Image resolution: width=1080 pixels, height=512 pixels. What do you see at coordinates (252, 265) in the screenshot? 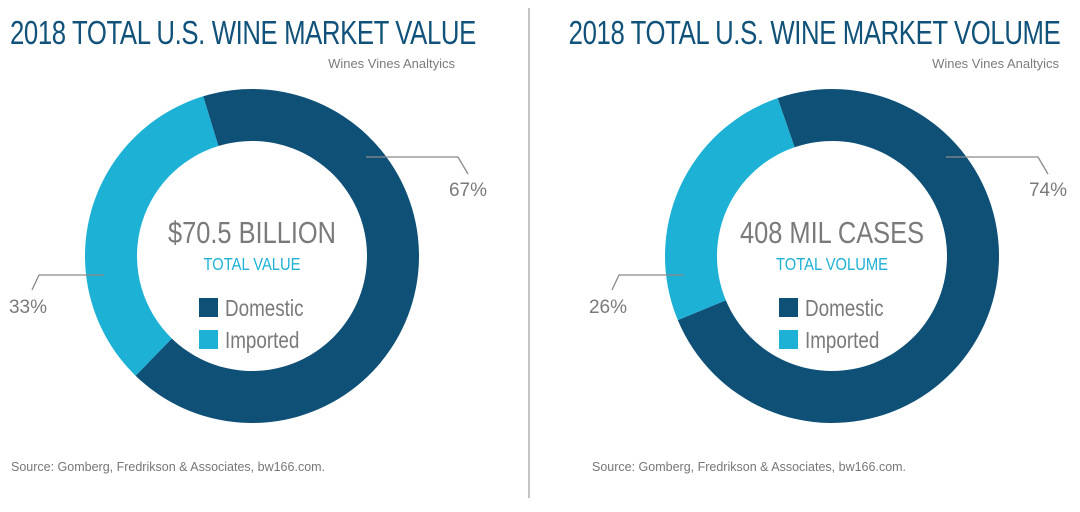
I see `center-total-label: TOTAL VALUE` at bounding box center [252, 265].